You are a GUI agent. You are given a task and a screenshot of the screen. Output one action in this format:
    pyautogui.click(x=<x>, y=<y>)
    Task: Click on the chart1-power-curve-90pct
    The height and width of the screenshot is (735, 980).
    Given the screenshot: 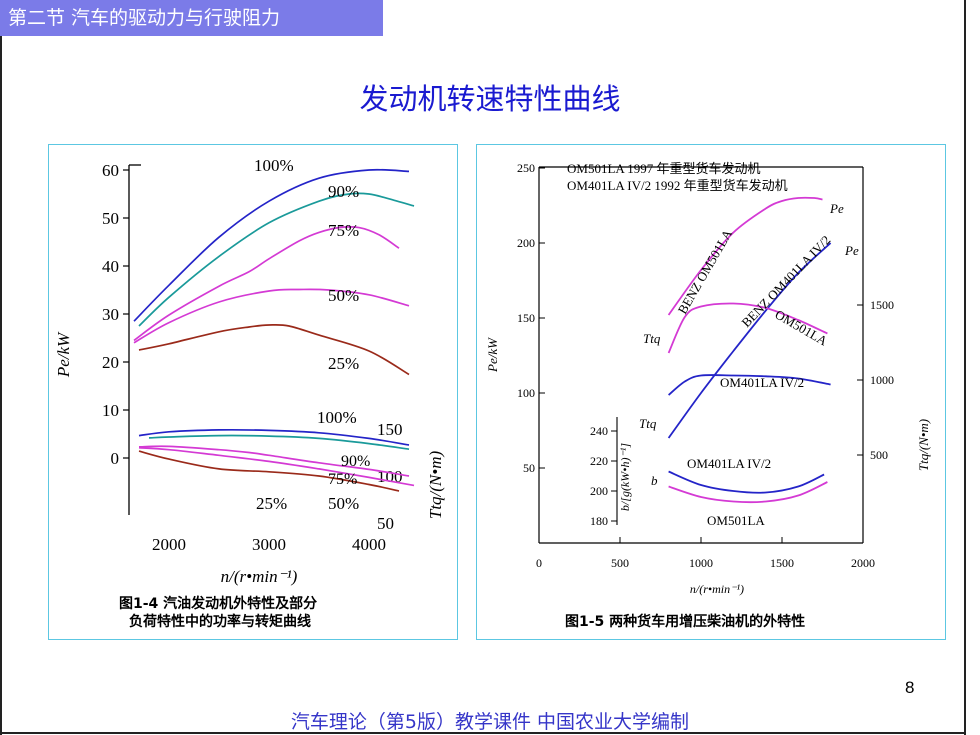 What is the action you would take?
    pyautogui.click(x=276, y=259)
    